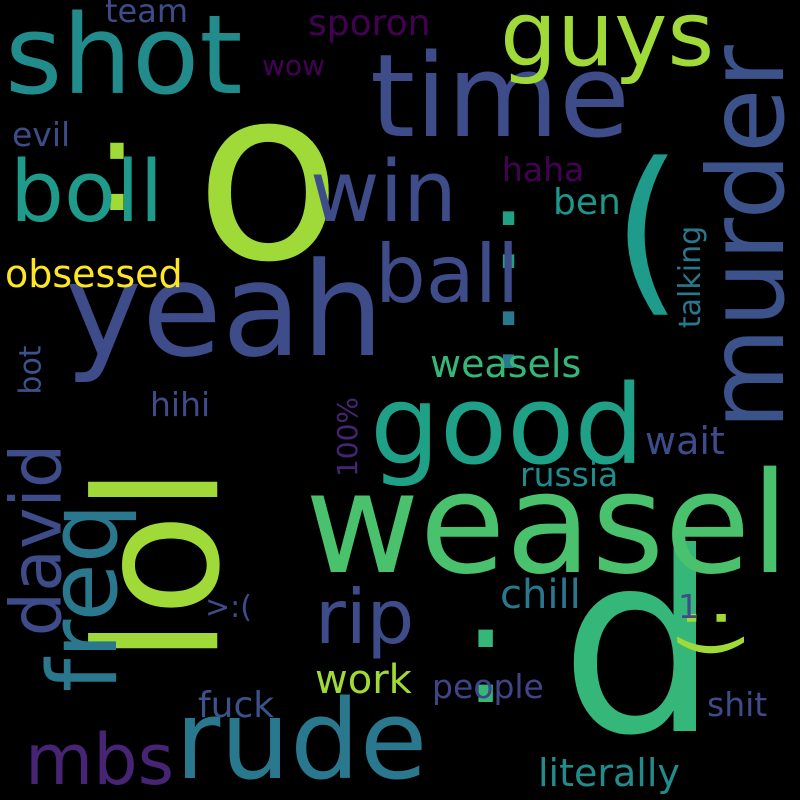 Image resolution: width=800 pixels, height=800 pixels. Describe the element at coordinates (447, 274) in the screenshot. I see `word-ball: ball` at that location.